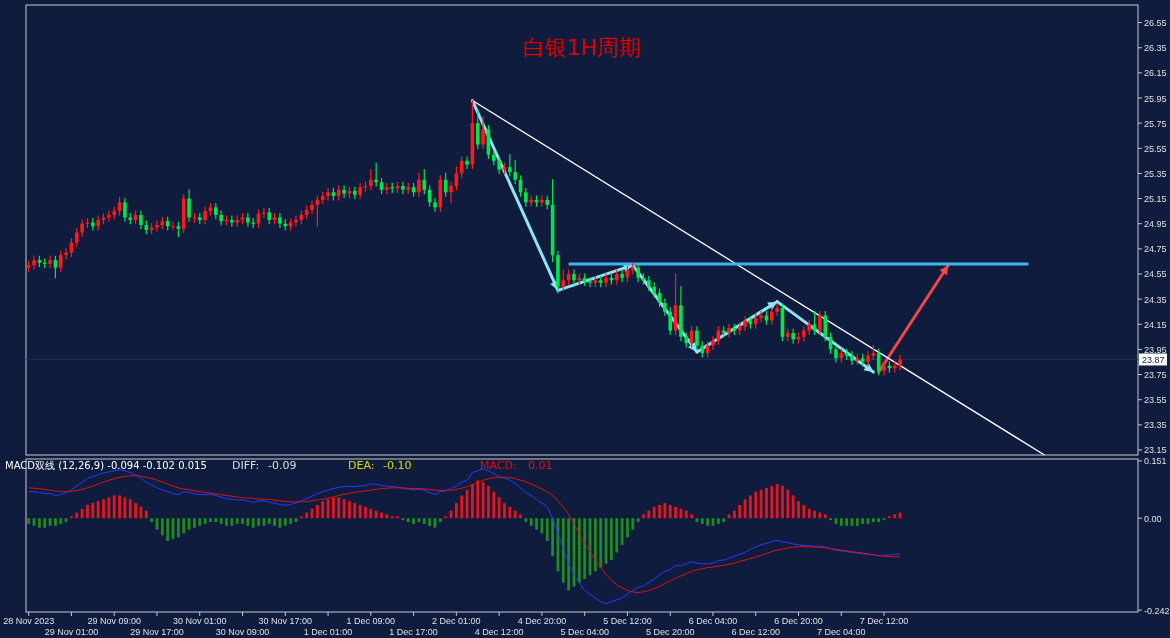 This screenshot has height=638, width=1170. What do you see at coordinates (29, 621) in the screenshot?
I see `x-tick-label: 28 Nov 2023` at bounding box center [29, 621].